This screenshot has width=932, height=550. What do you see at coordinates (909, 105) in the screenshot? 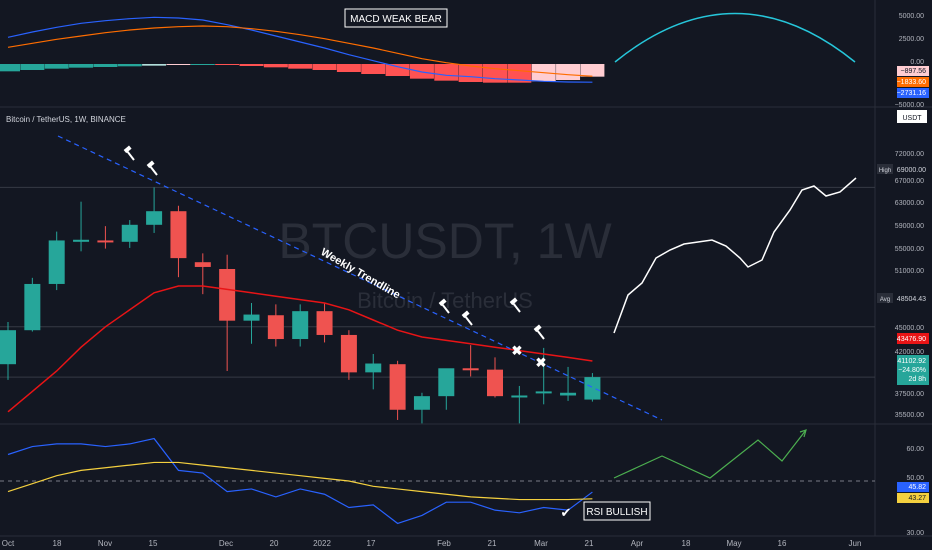
I see `macd-axis-label: −5000.00` at bounding box center [909, 105].